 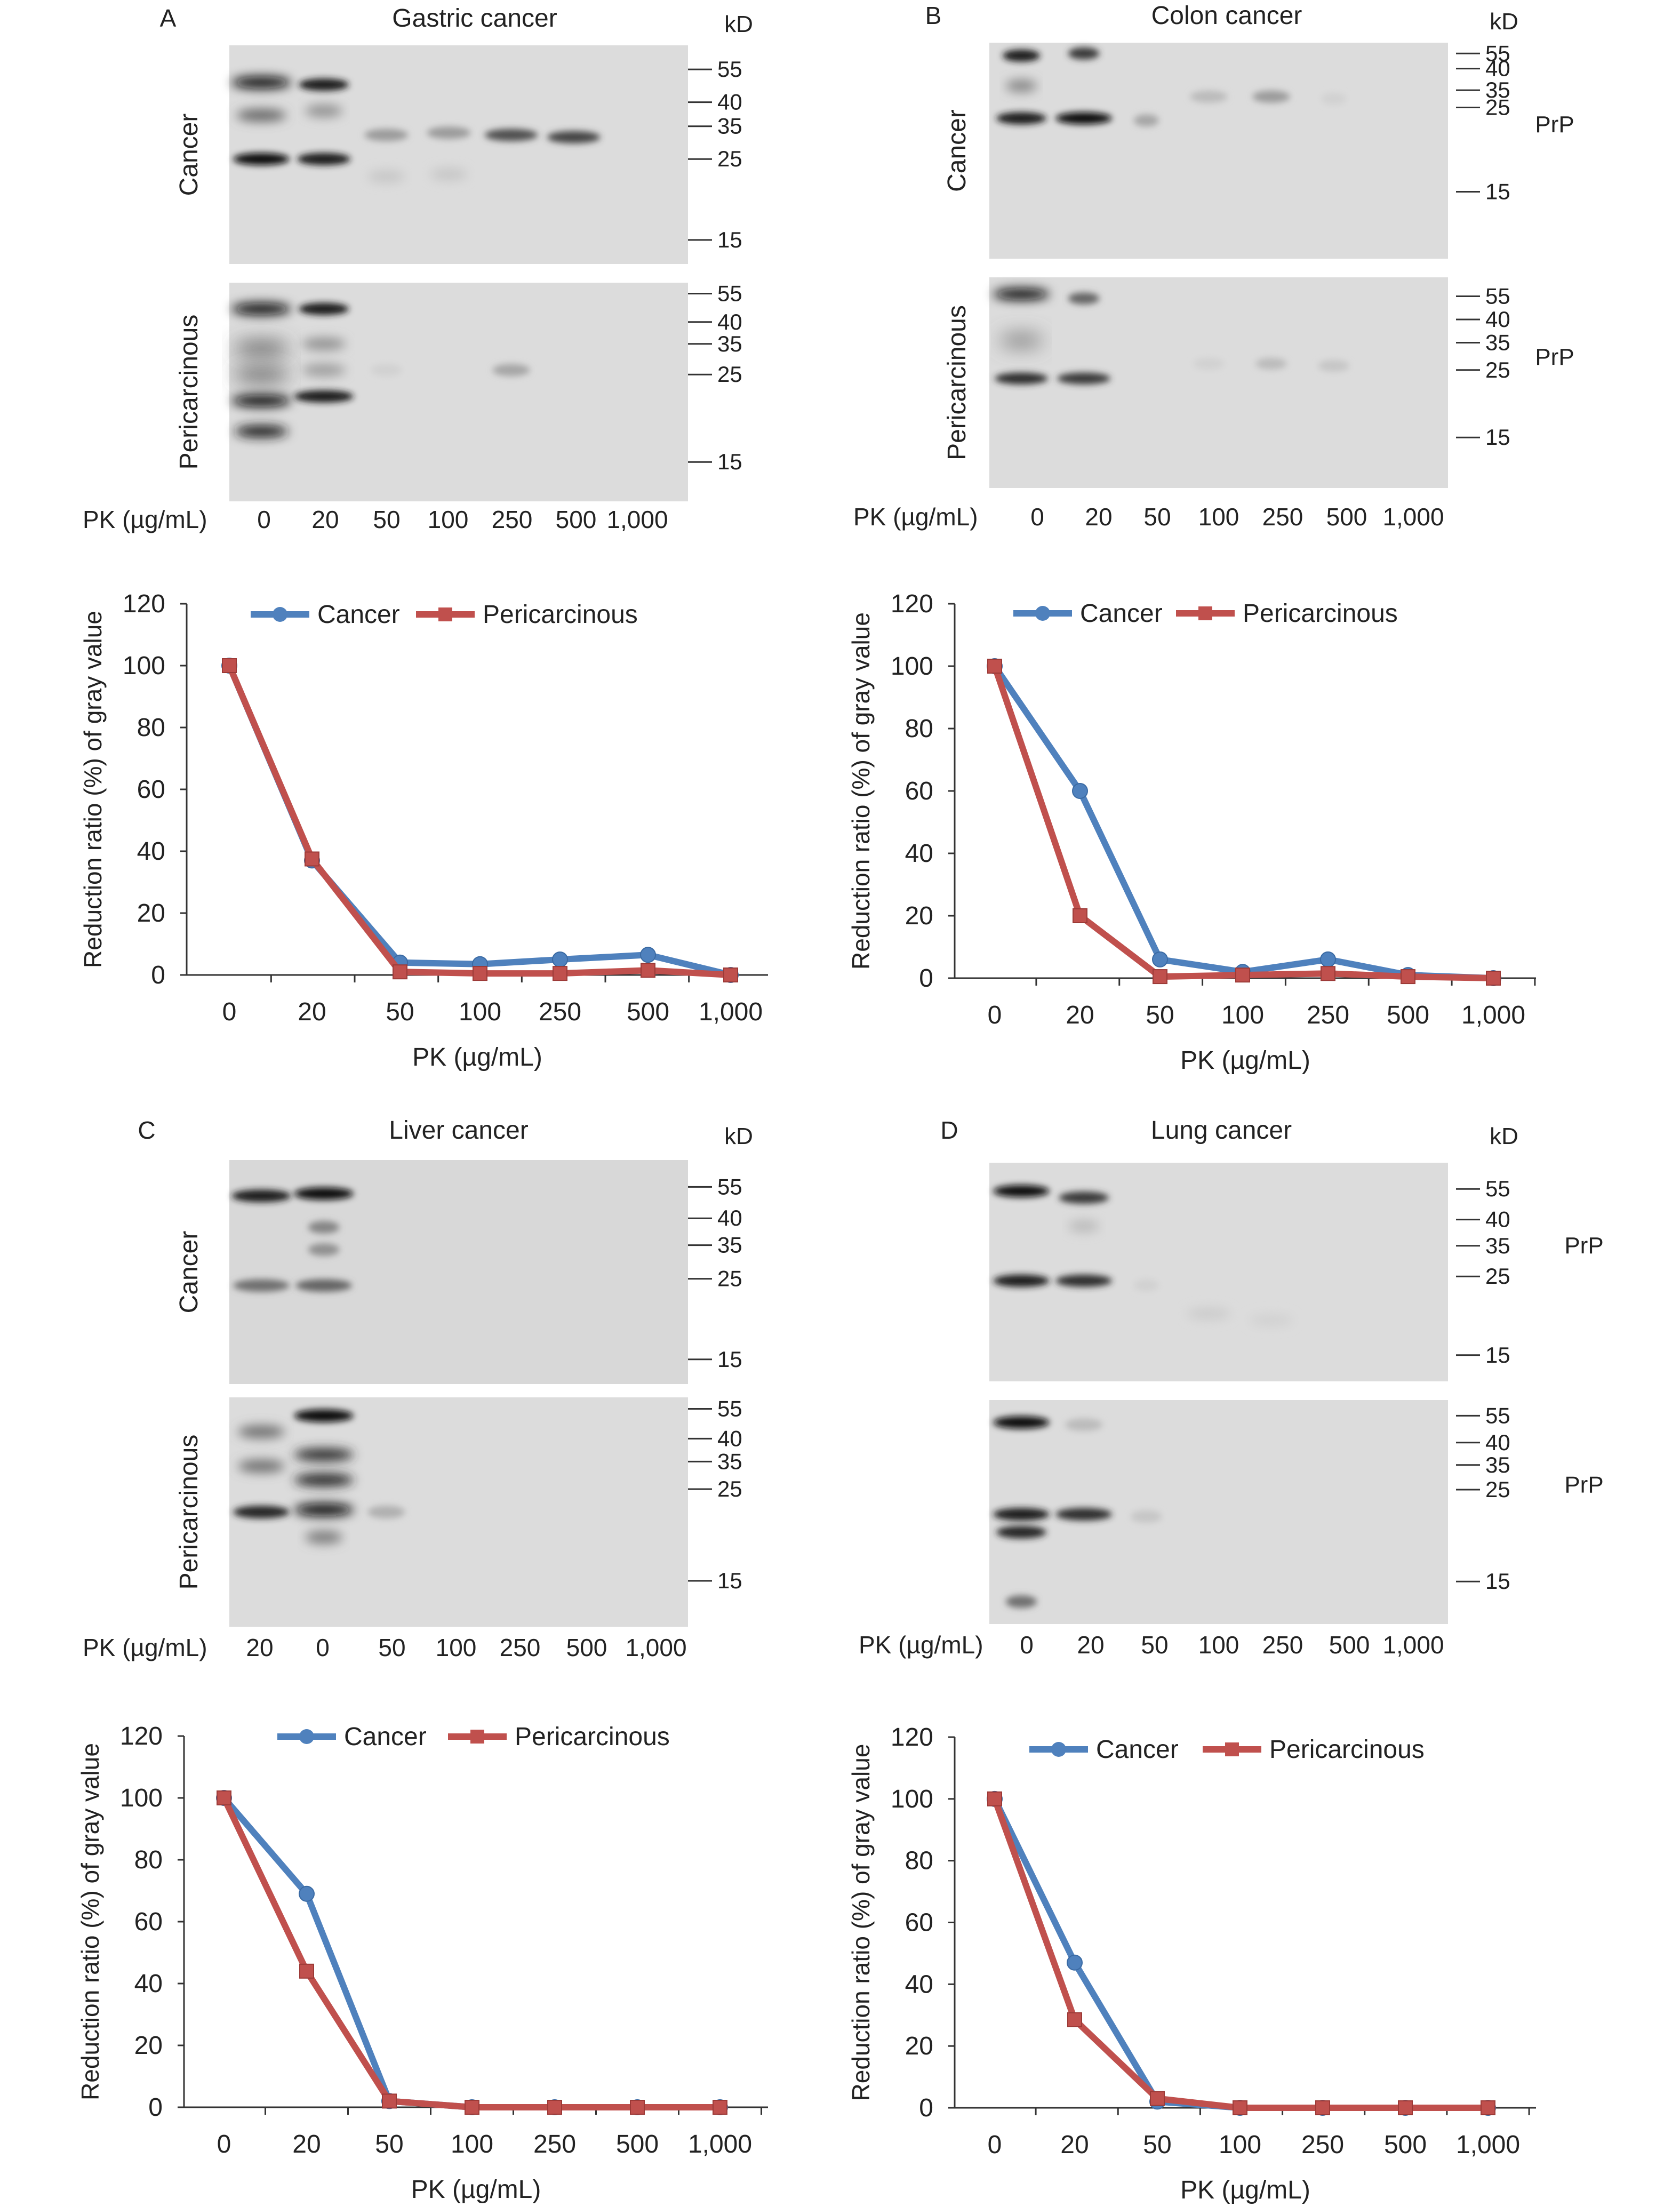 I want to click on blot-row-label: Pericarcinous, so click(x=957, y=382).